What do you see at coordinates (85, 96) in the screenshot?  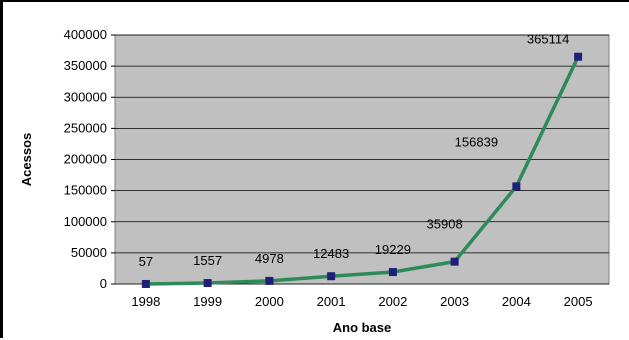 I see `y-tick-label: 300000` at bounding box center [85, 96].